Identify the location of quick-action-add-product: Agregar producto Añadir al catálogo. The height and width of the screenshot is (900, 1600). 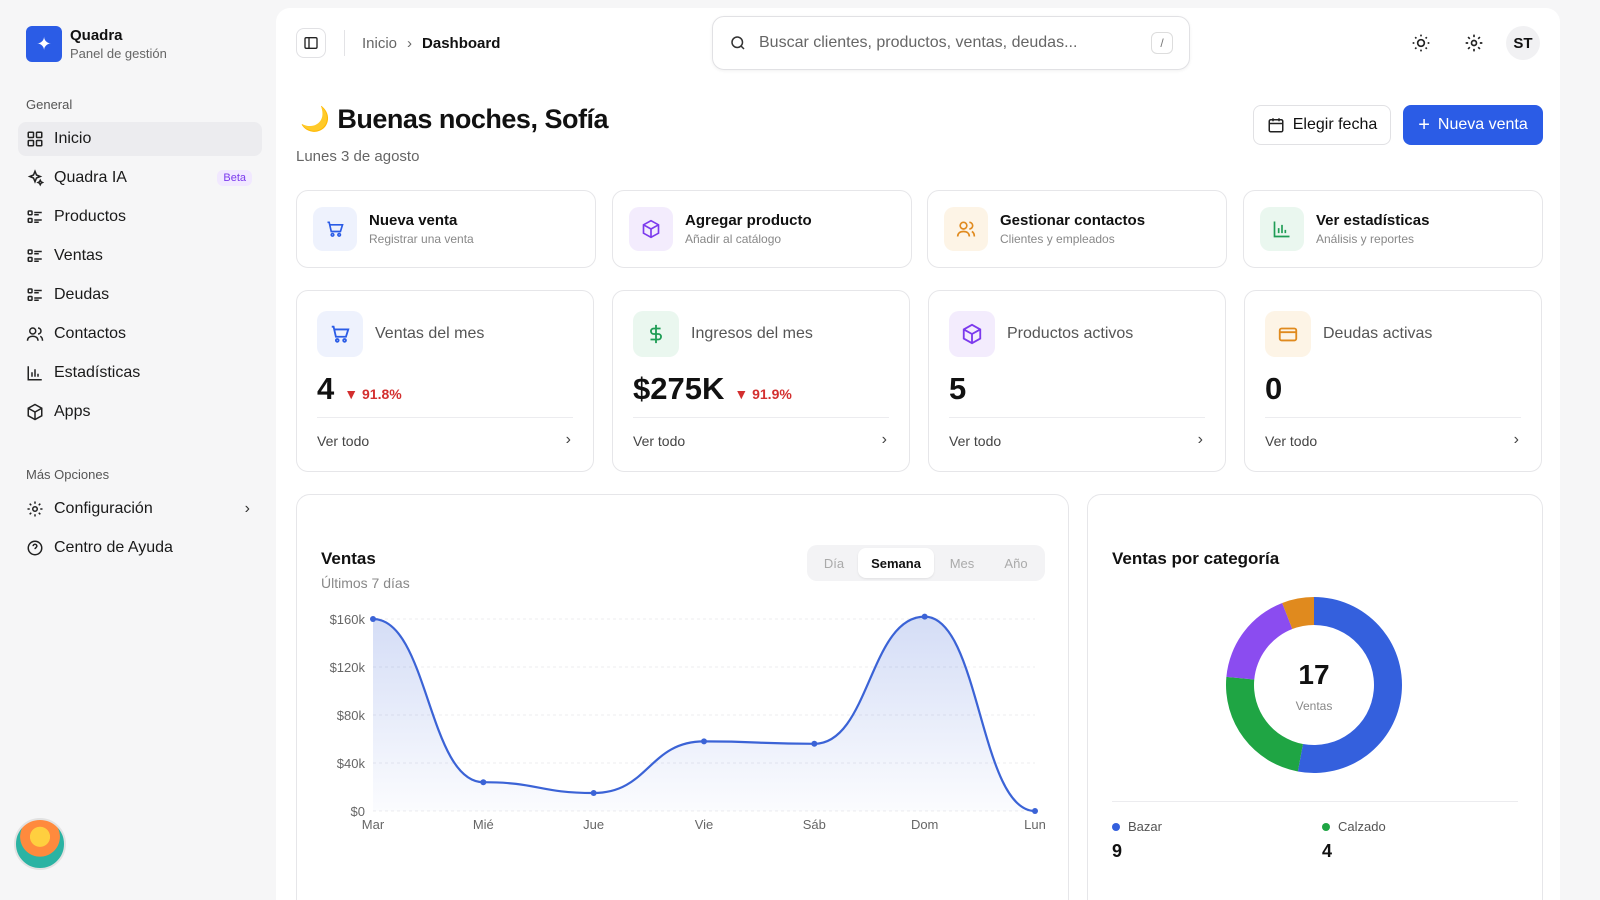
(762, 229).